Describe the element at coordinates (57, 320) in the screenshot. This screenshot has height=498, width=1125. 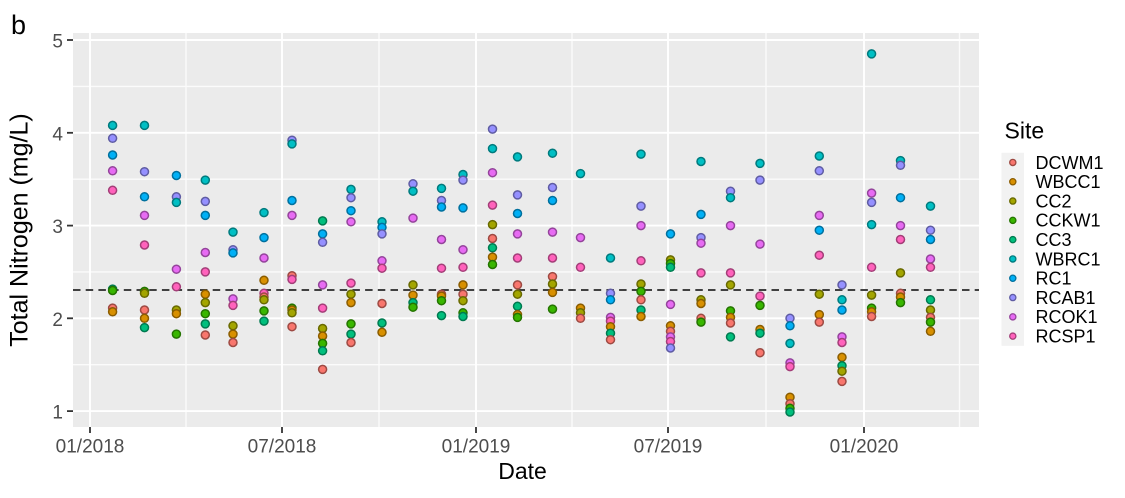
I see `svg-text: 2` at that location.